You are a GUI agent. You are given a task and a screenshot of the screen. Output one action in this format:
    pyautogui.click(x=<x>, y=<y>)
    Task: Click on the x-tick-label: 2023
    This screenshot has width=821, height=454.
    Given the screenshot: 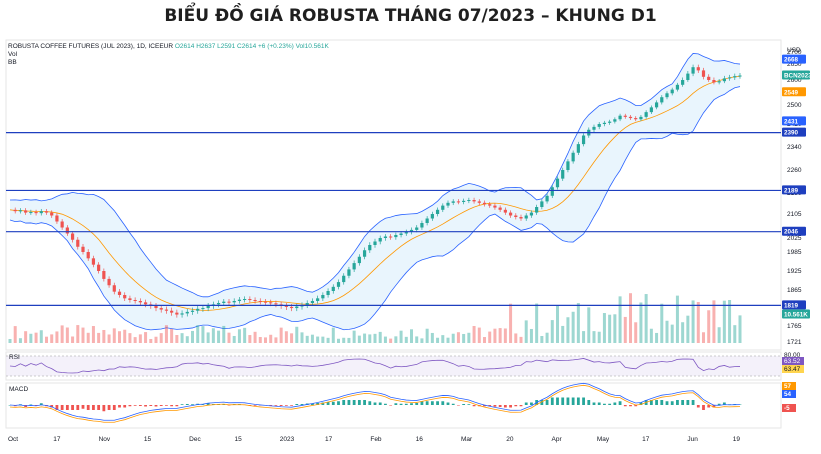 What is the action you would take?
    pyautogui.click(x=287, y=439)
    